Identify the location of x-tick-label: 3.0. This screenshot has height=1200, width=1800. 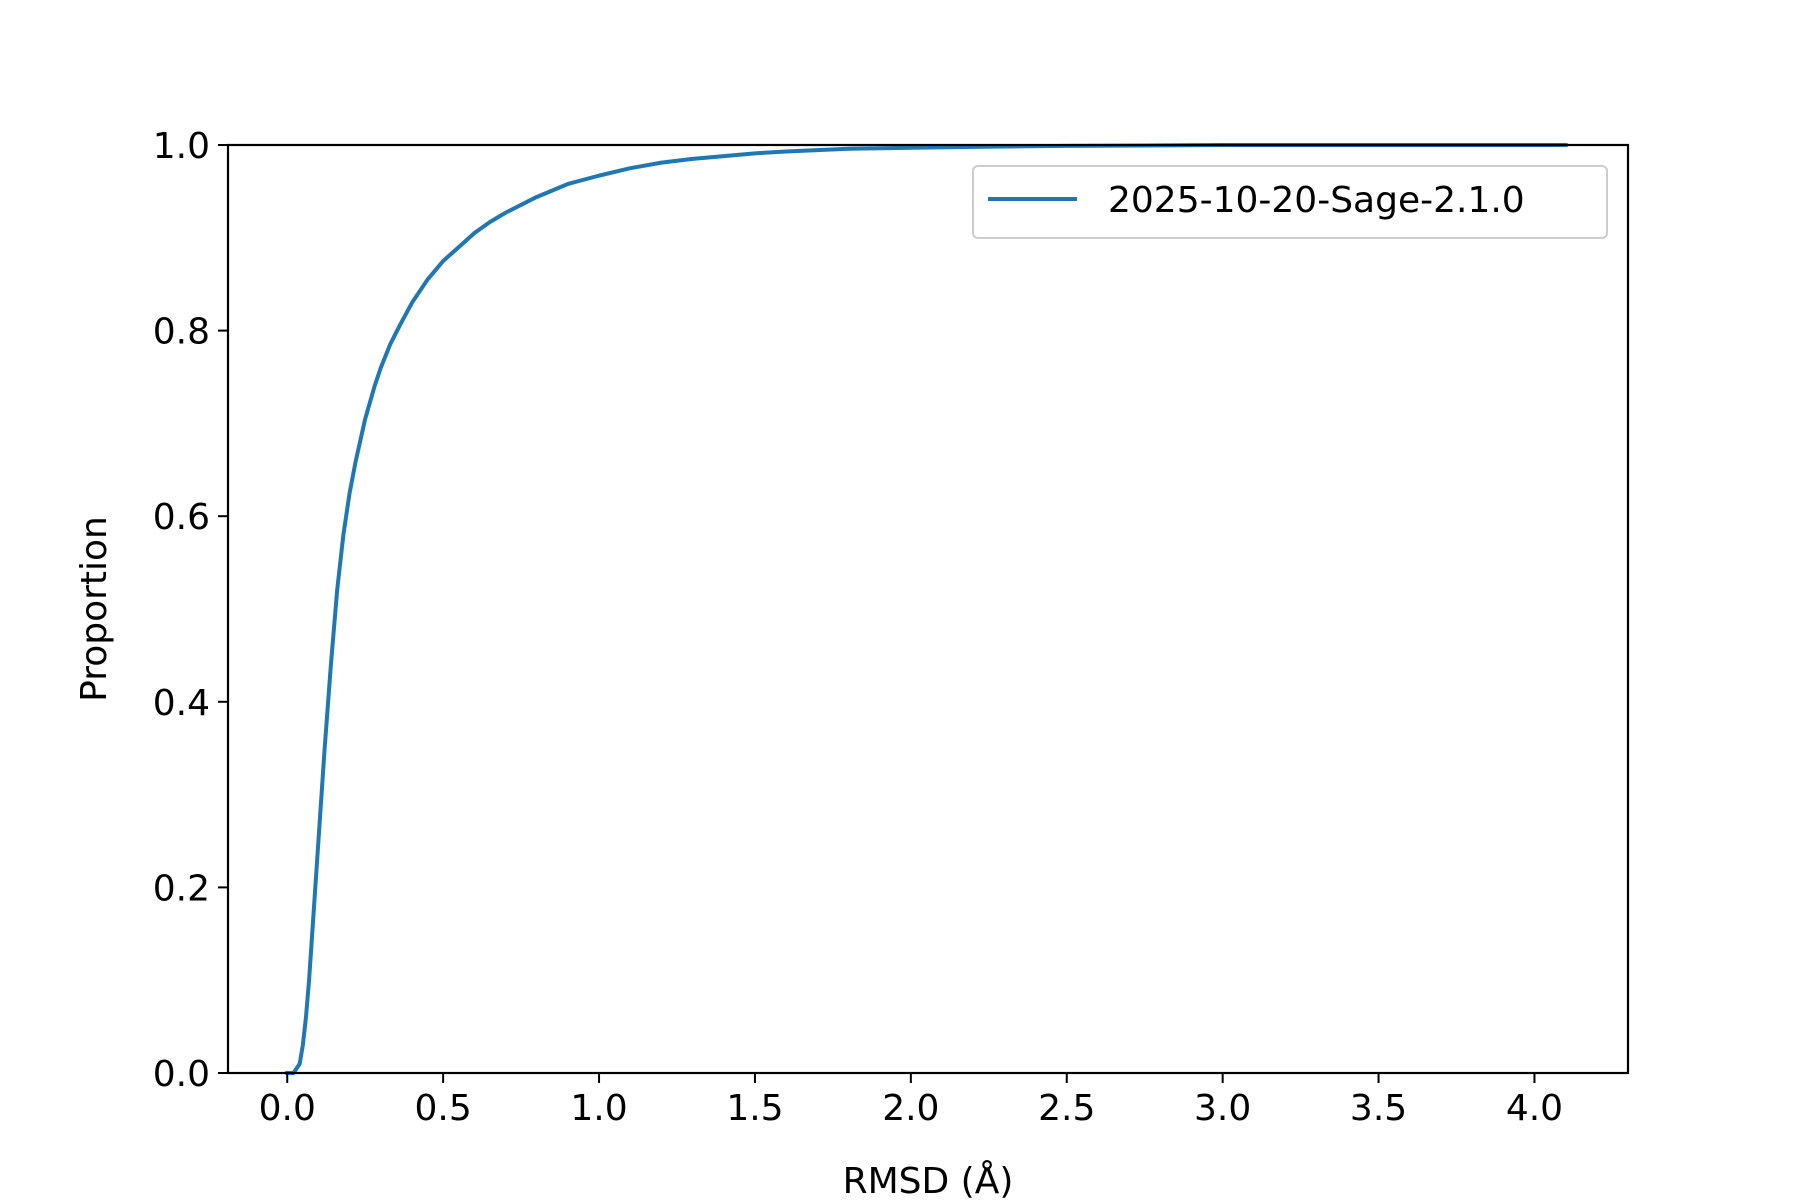
(1222, 1108).